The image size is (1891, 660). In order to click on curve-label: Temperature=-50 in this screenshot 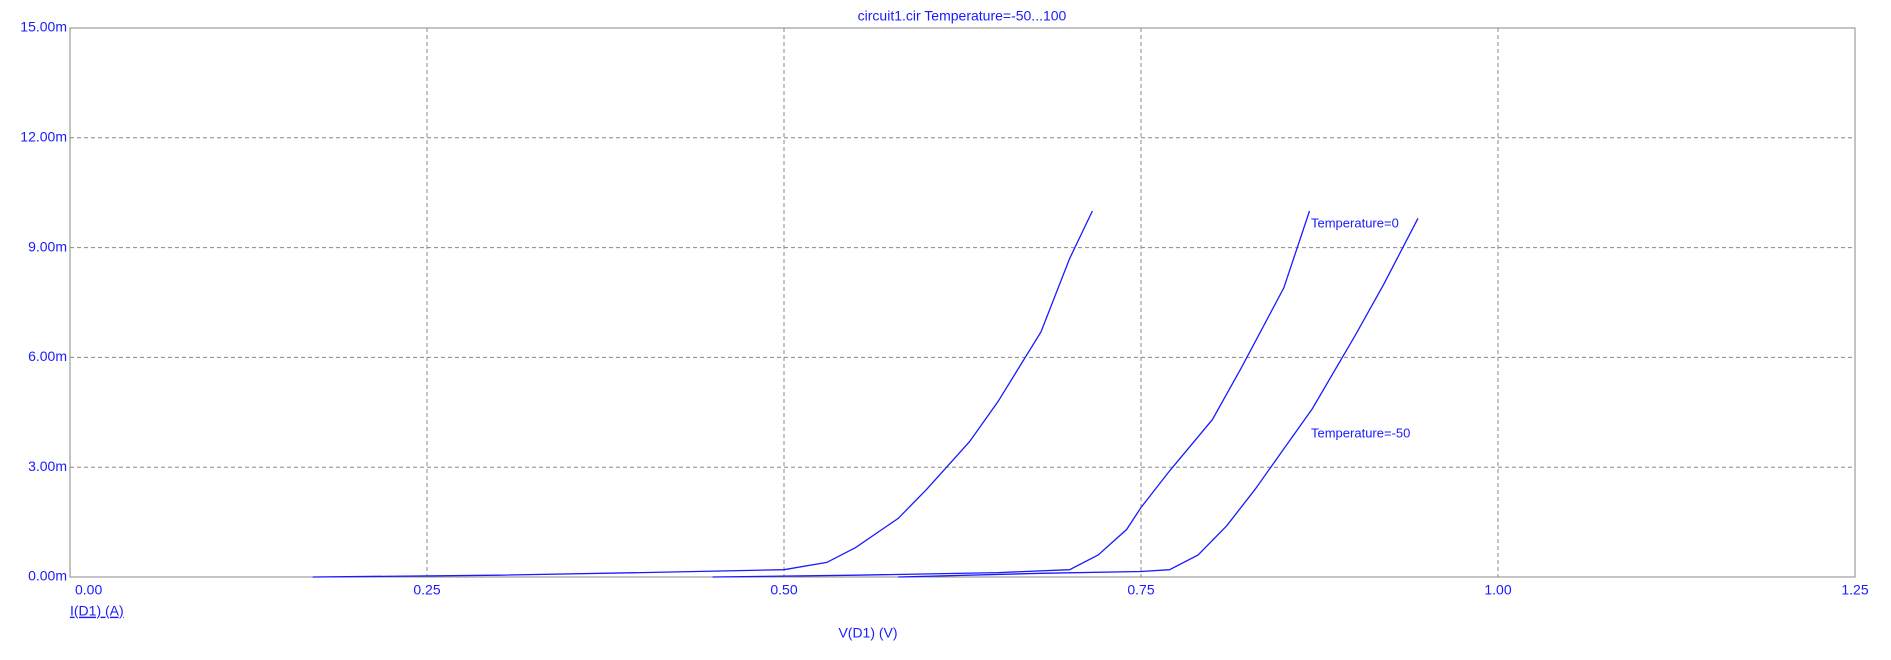, I will do `click(1360, 432)`.